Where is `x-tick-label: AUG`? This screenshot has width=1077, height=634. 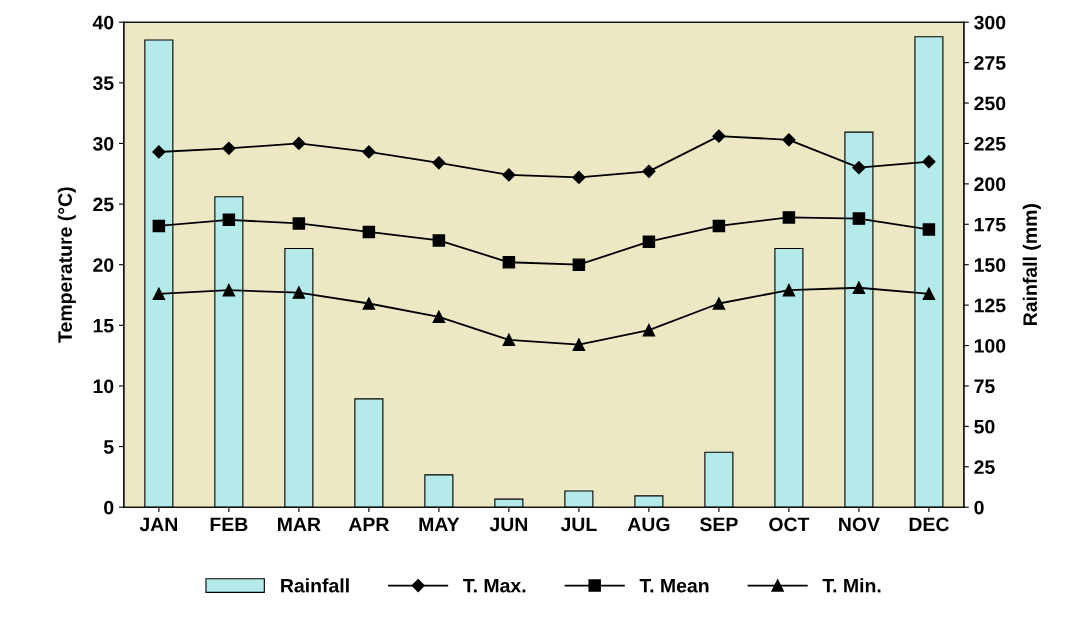
x-tick-label: AUG is located at coordinates (648, 524).